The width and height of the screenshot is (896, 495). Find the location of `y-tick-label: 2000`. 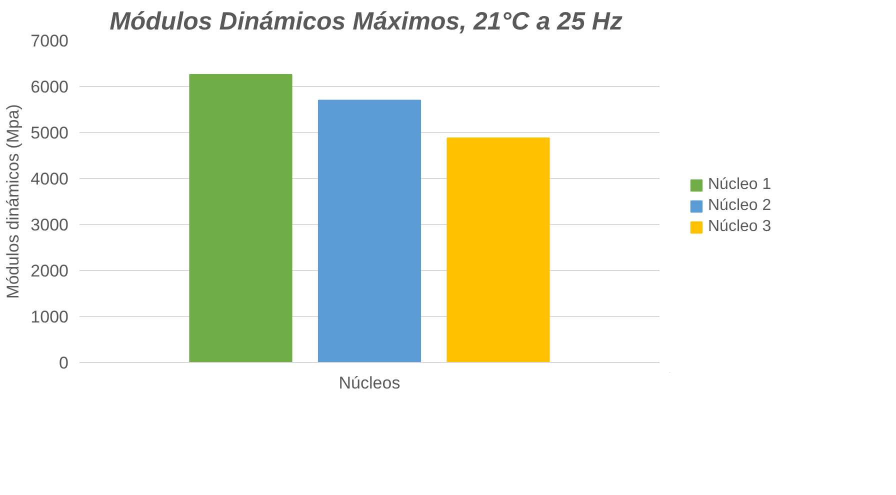

y-tick-label: 2000 is located at coordinates (49, 271).